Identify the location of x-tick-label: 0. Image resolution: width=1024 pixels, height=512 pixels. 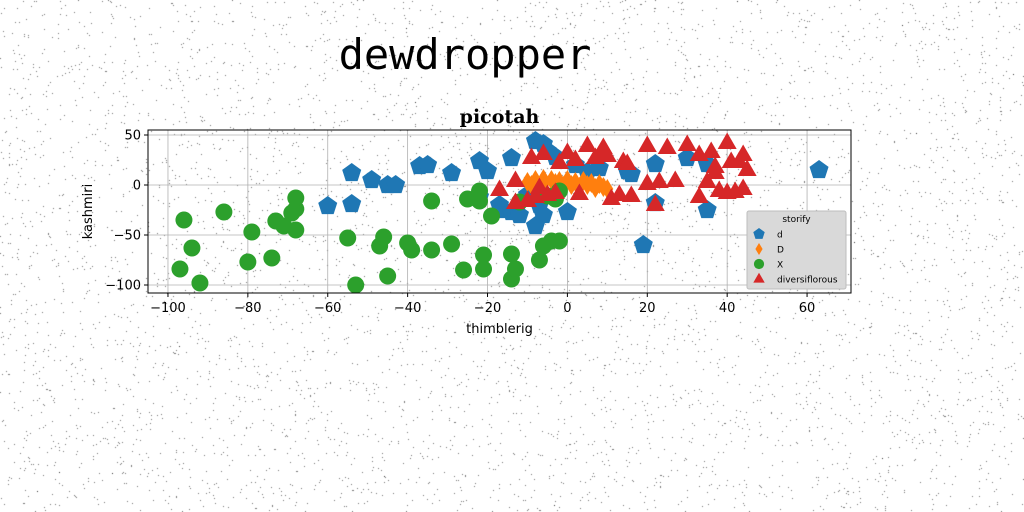
(567, 308).